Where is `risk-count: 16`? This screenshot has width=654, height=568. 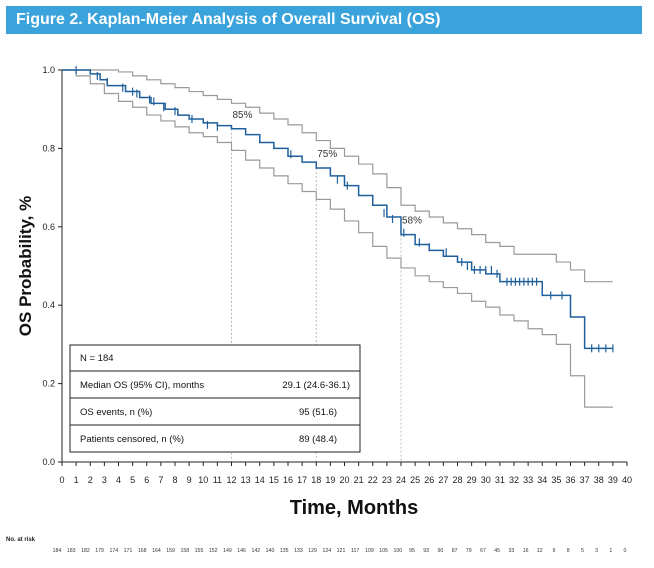
risk-count: 16 is located at coordinates (526, 551).